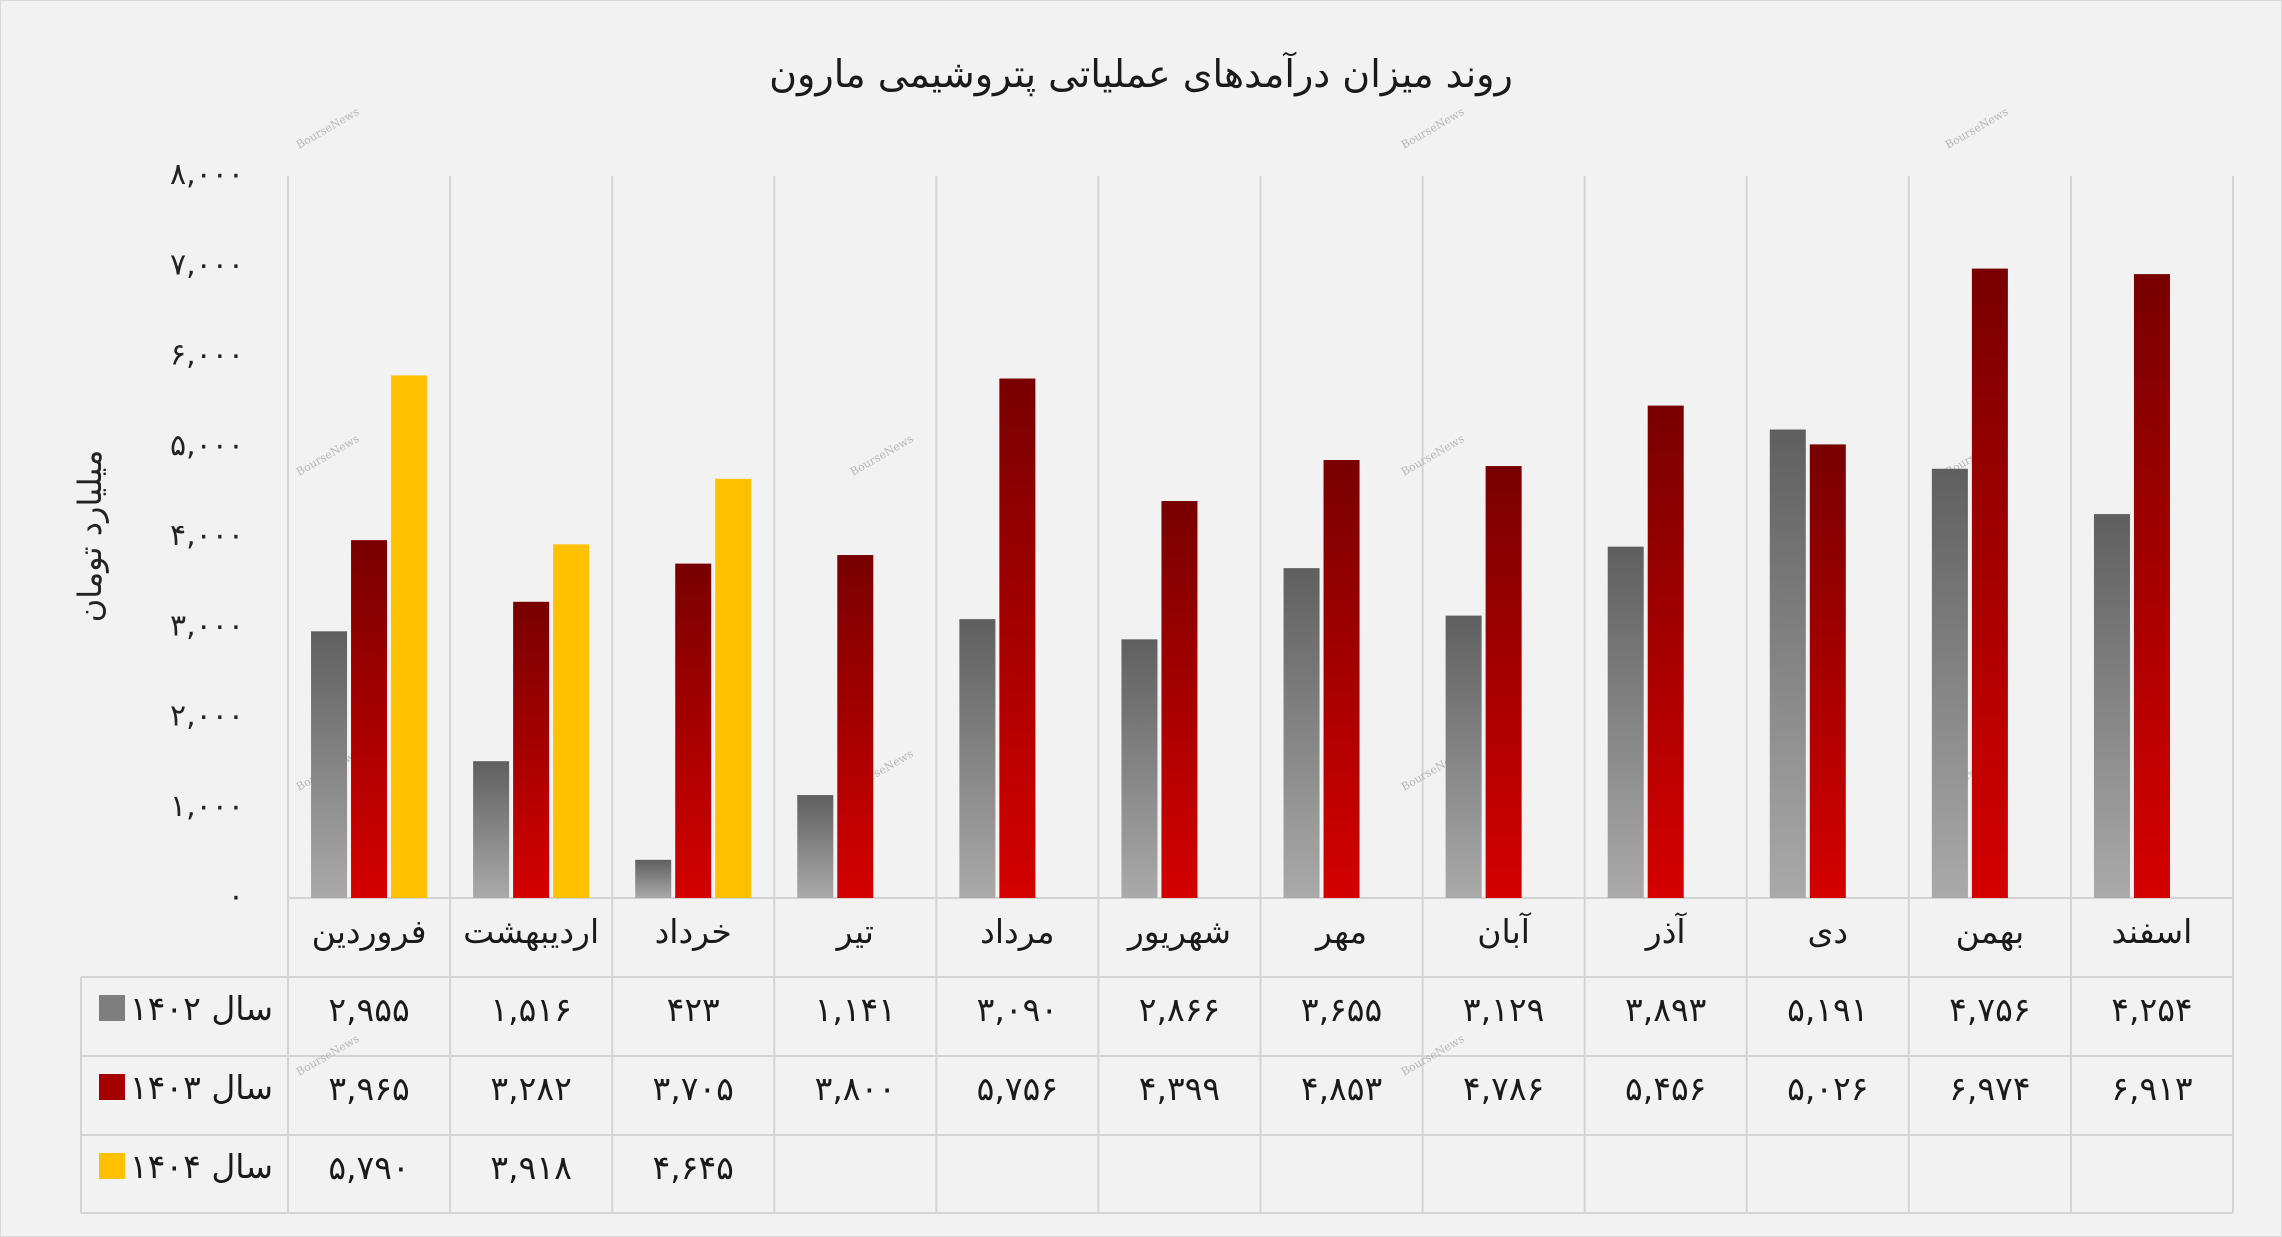  I want to click on legend-label: سال ۱۴۰۲, so click(201, 1008).